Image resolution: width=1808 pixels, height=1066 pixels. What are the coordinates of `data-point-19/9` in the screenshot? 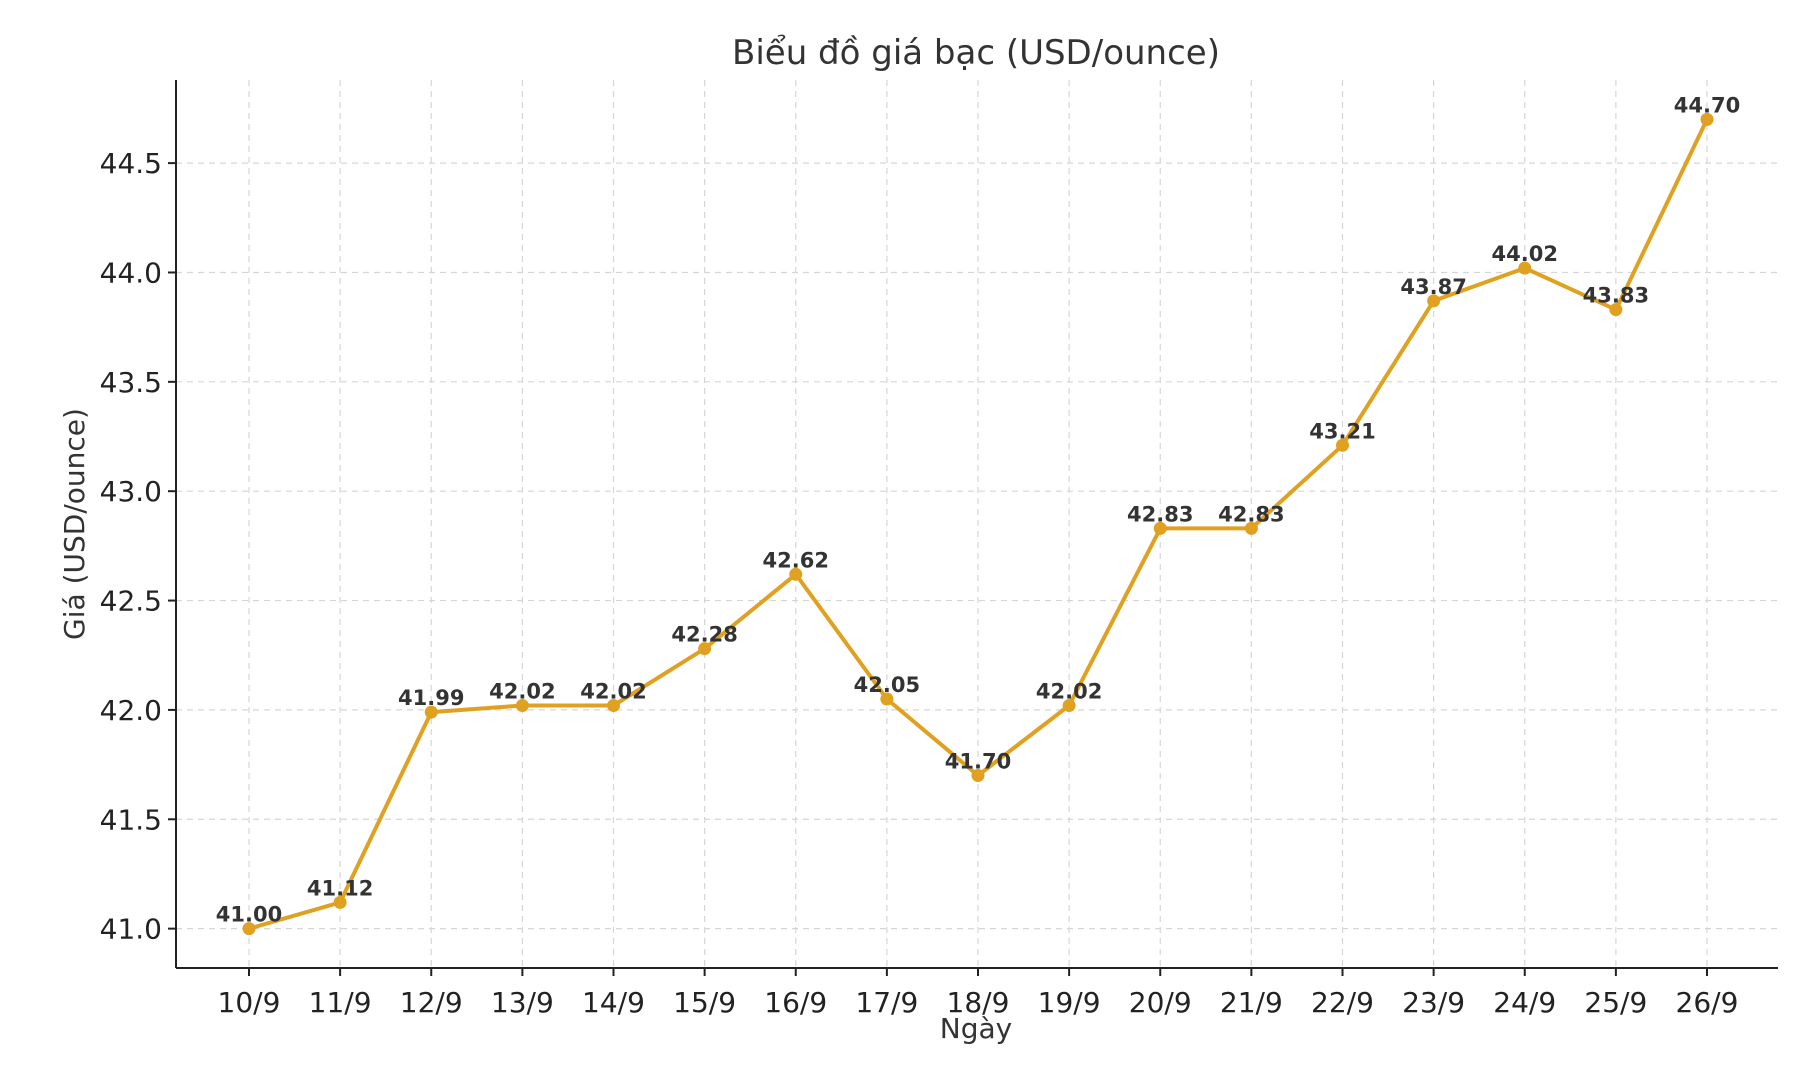 It's located at (1069, 706).